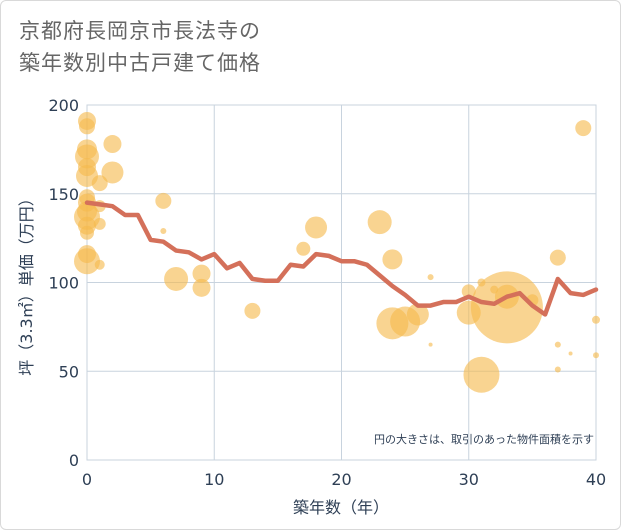 This screenshot has height=530, width=621. What do you see at coordinates (229, 47) in the screenshot?
I see `chart-title: 京都府長岡京市長法寺の 築年数別中古戸建て価格` at bounding box center [229, 47].